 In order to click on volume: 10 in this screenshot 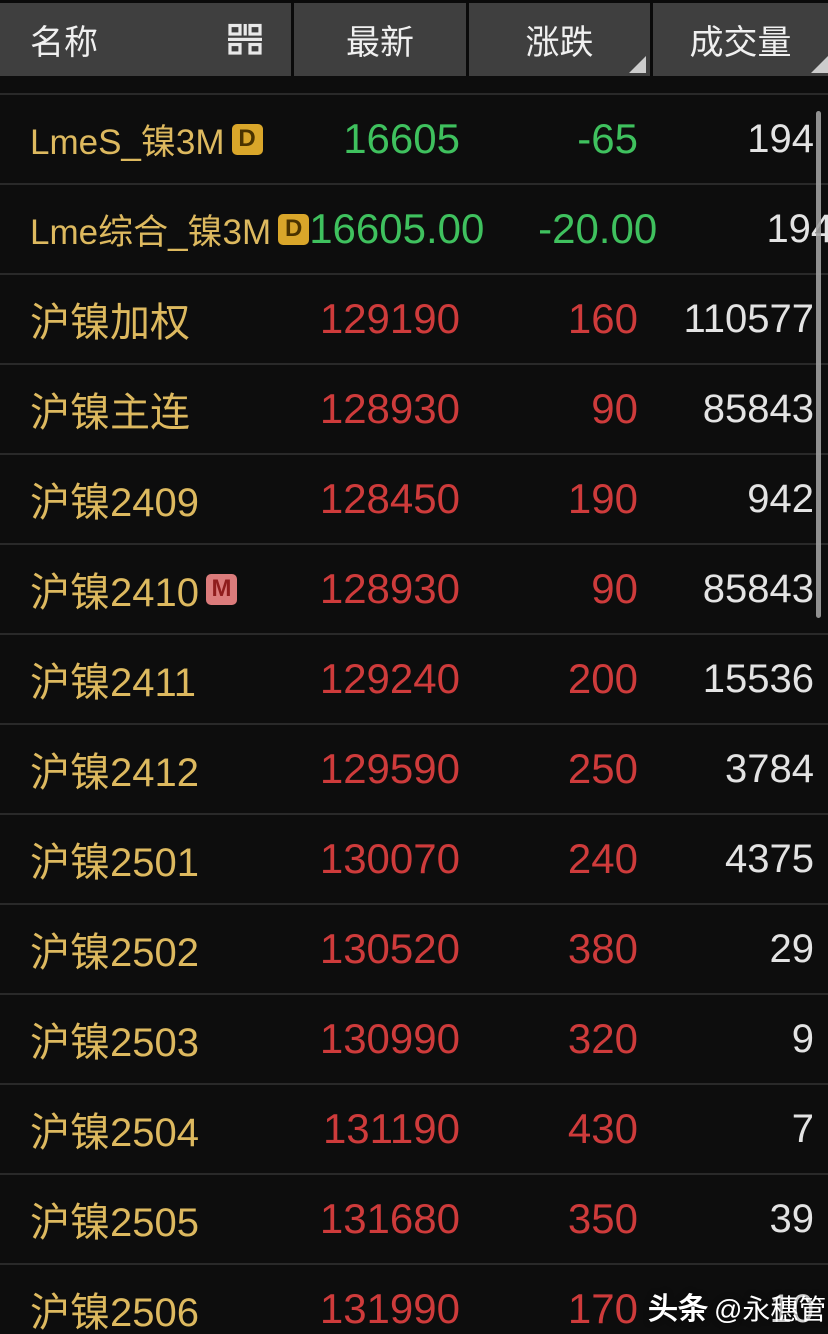, I will do `click(792, 1308)`.